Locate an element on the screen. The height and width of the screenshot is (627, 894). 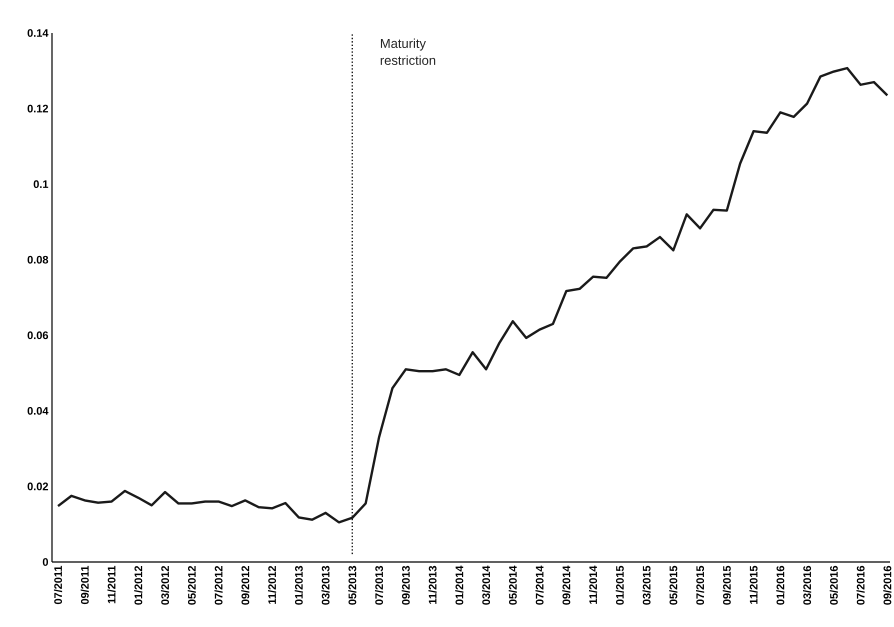
x-tick-label: 09/2011 is located at coordinates (84, 585).